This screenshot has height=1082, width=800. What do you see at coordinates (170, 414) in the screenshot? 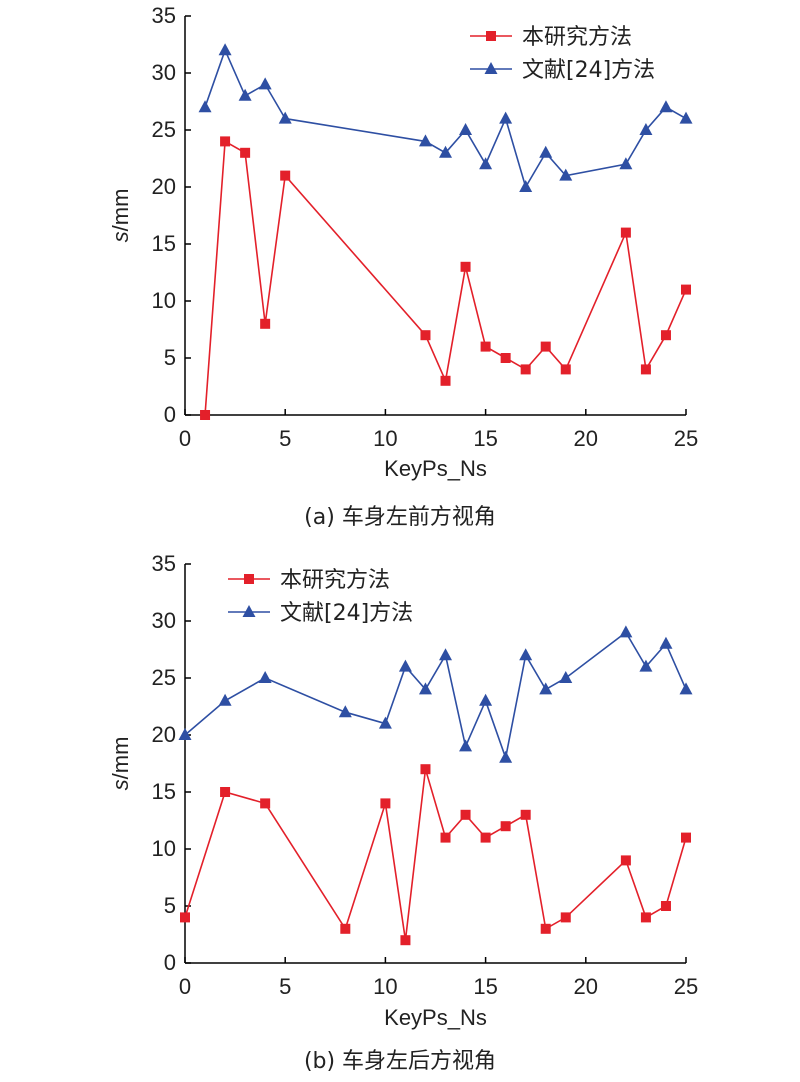
I see `y-tick-label: 0` at bounding box center [170, 414].